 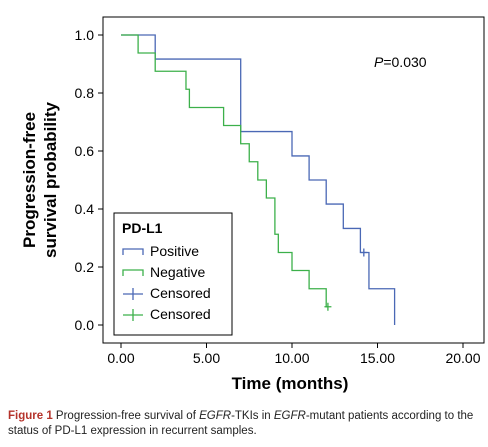 I want to click on legend-entry-label: Negative, so click(x=177, y=272).